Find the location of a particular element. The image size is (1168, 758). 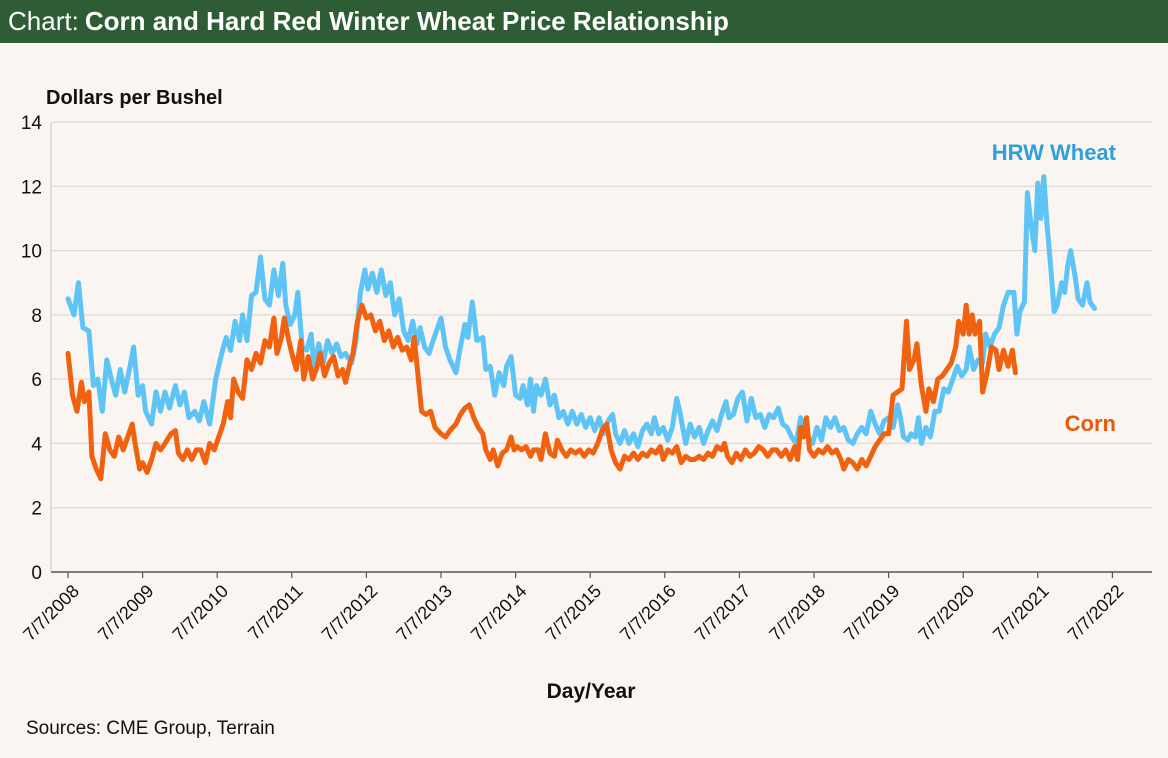

x-tick-label: 7/7/2021 is located at coordinates (1021, 613).